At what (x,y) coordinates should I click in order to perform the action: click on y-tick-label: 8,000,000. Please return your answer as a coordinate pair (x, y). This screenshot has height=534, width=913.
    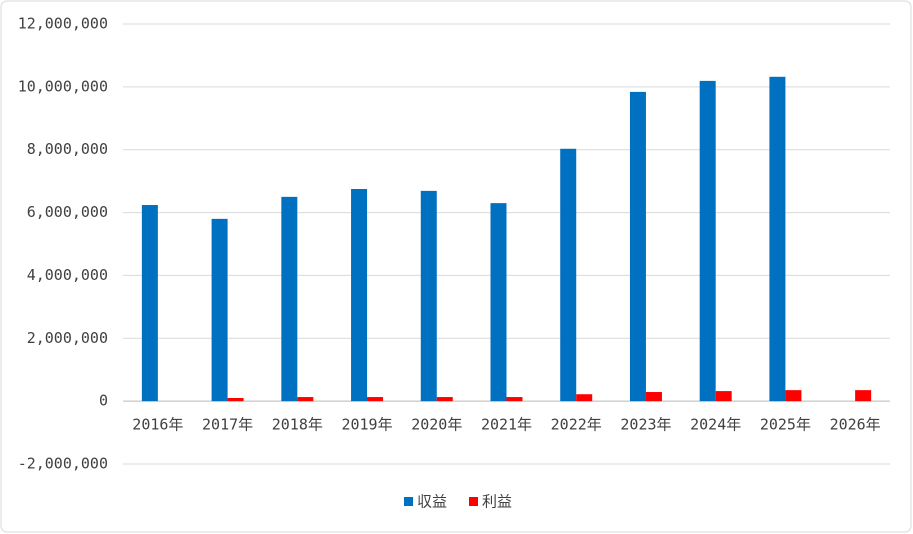
    Looking at the image, I should click on (67, 149).